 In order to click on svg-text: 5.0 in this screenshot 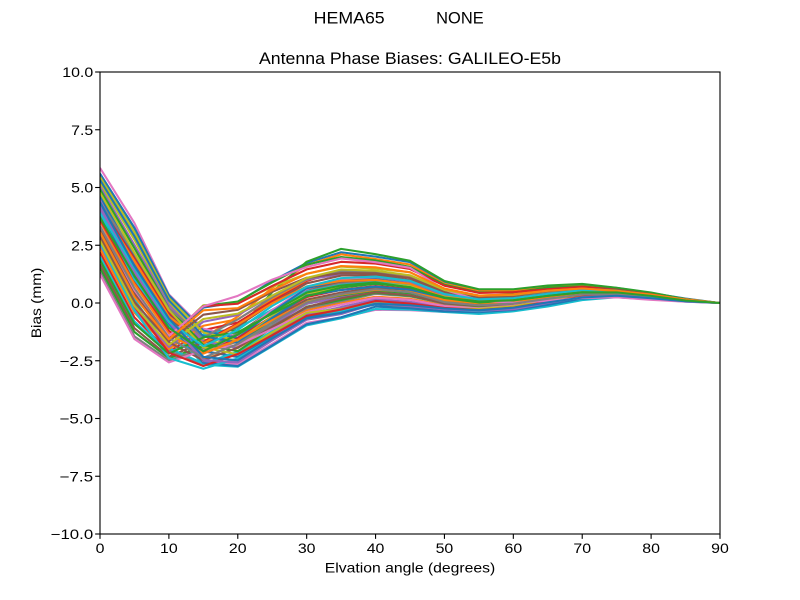, I will do `click(82, 188)`.